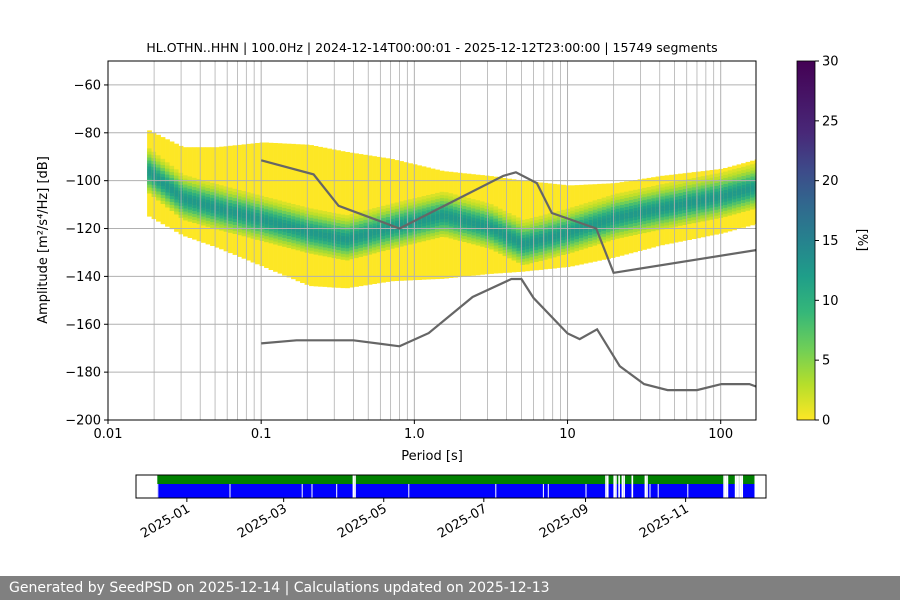 This screenshot has width=900, height=600. Describe the element at coordinates (261, 434) in the screenshot. I see `x-tick-label: 0.1` at that location.